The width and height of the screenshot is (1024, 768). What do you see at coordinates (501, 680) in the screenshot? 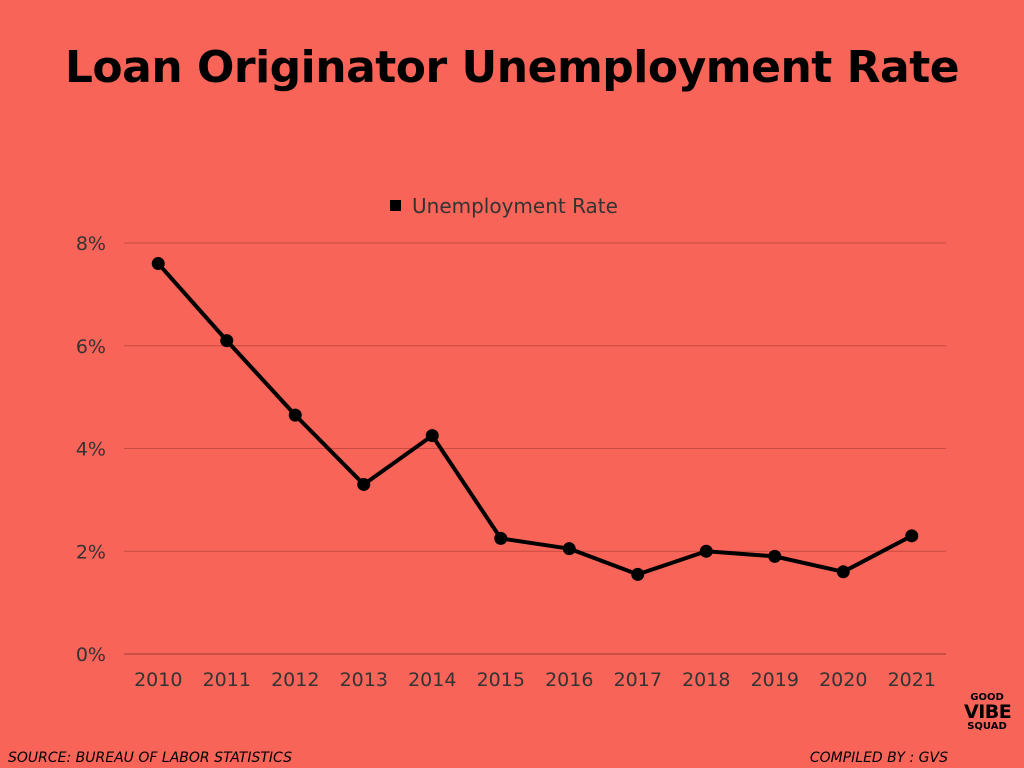
I see `x-tick-label: 2015` at bounding box center [501, 680].